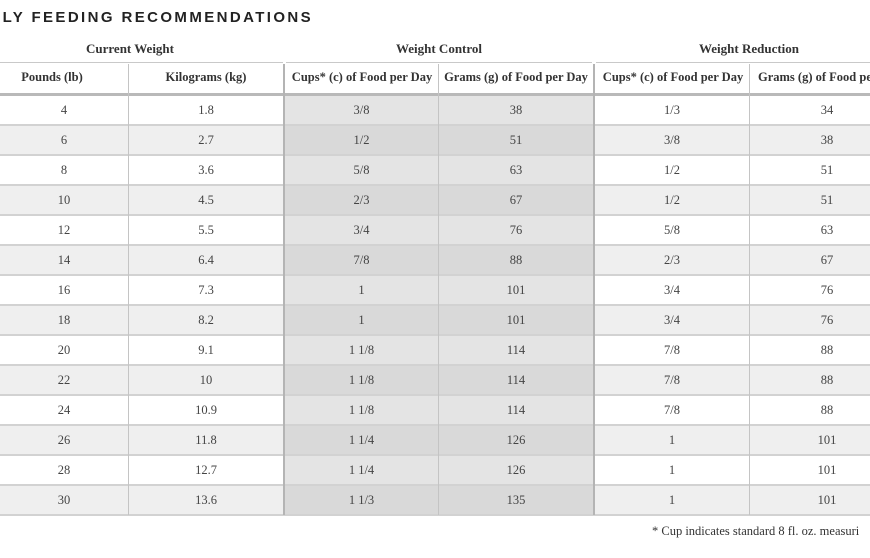 The width and height of the screenshot is (870, 558). What do you see at coordinates (130, 48) in the screenshot?
I see `group-current-weight: Current Weight` at bounding box center [130, 48].